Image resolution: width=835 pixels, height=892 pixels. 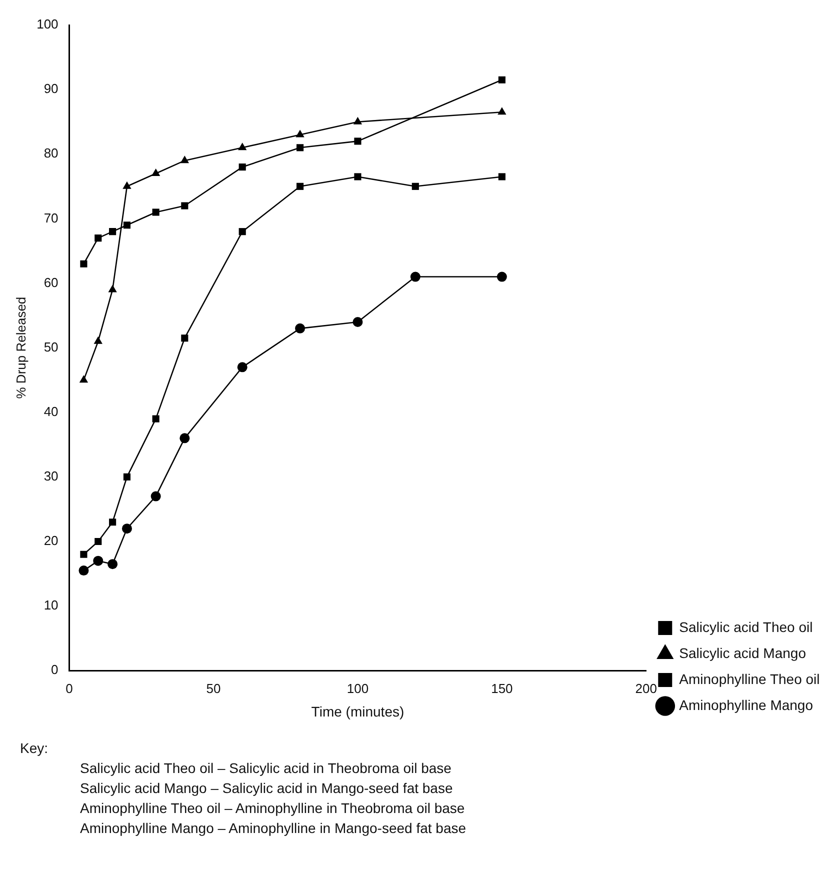 What do you see at coordinates (69, 688) in the screenshot?
I see `x-tick-label: 0` at bounding box center [69, 688].